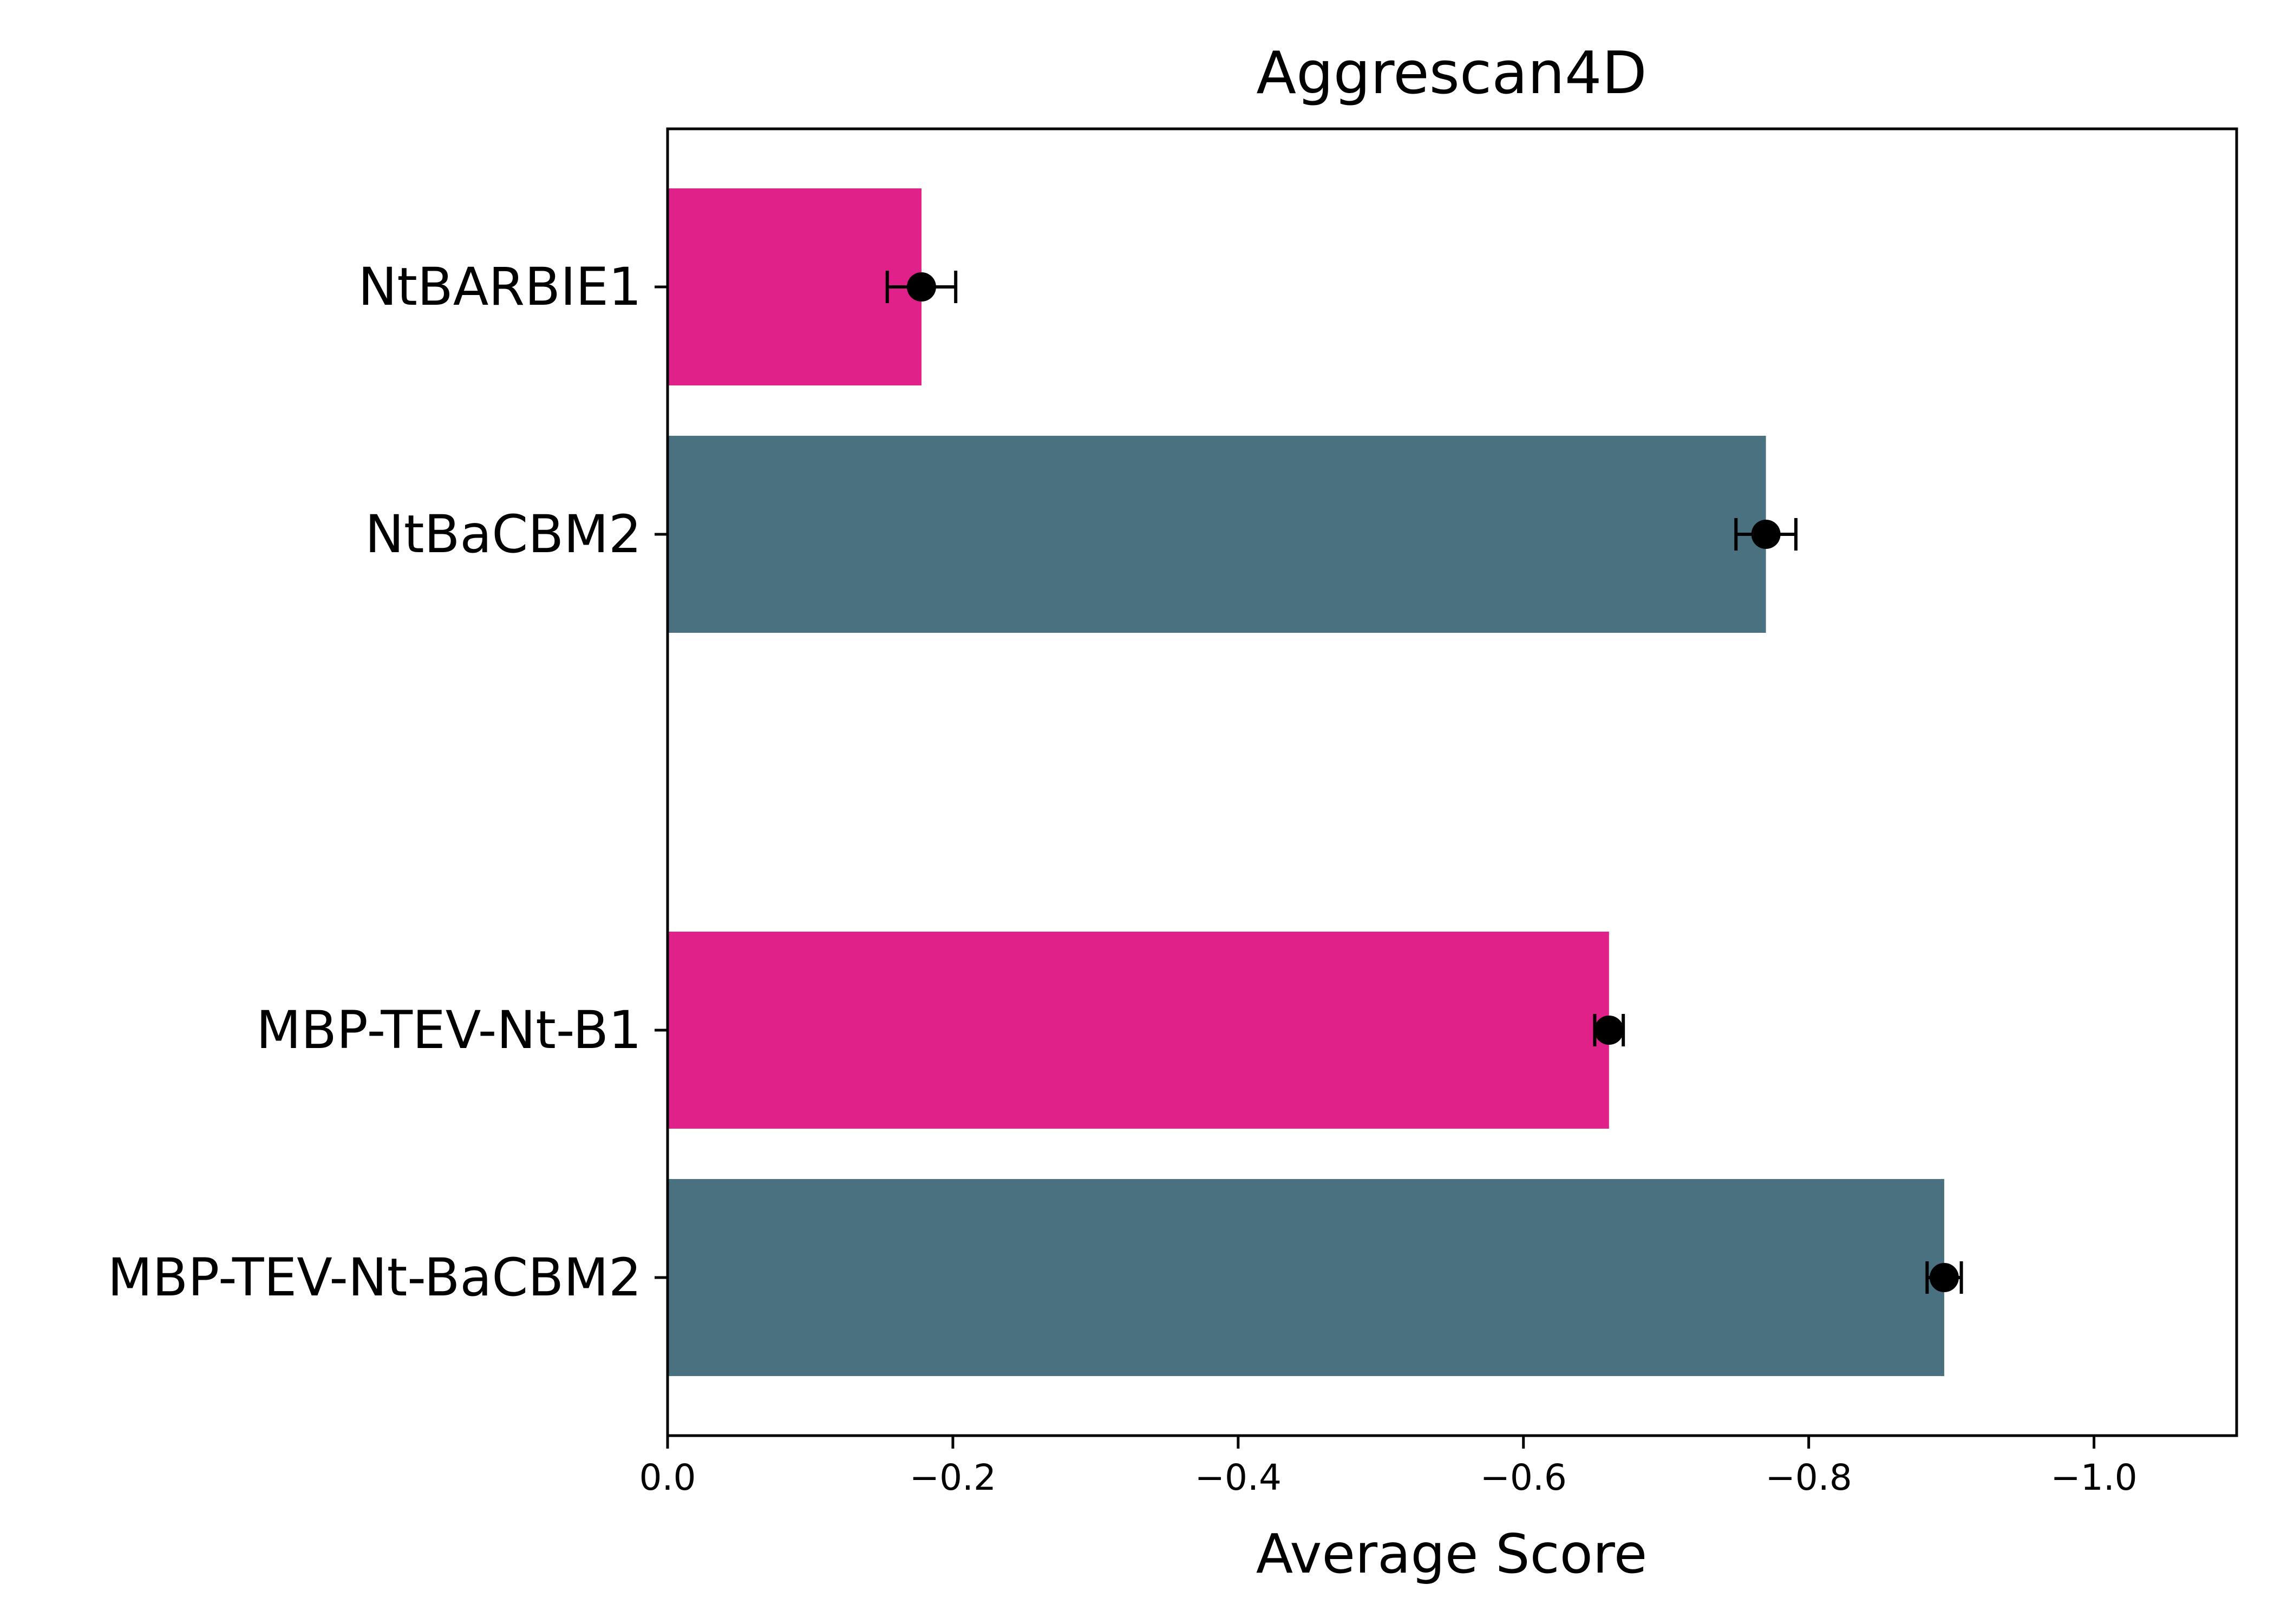 The width and height of the screenshot is (2274, 1624). I want to click on y-tick-label-2: MBP-TEV-Nt-B1, so click(449, 1030).